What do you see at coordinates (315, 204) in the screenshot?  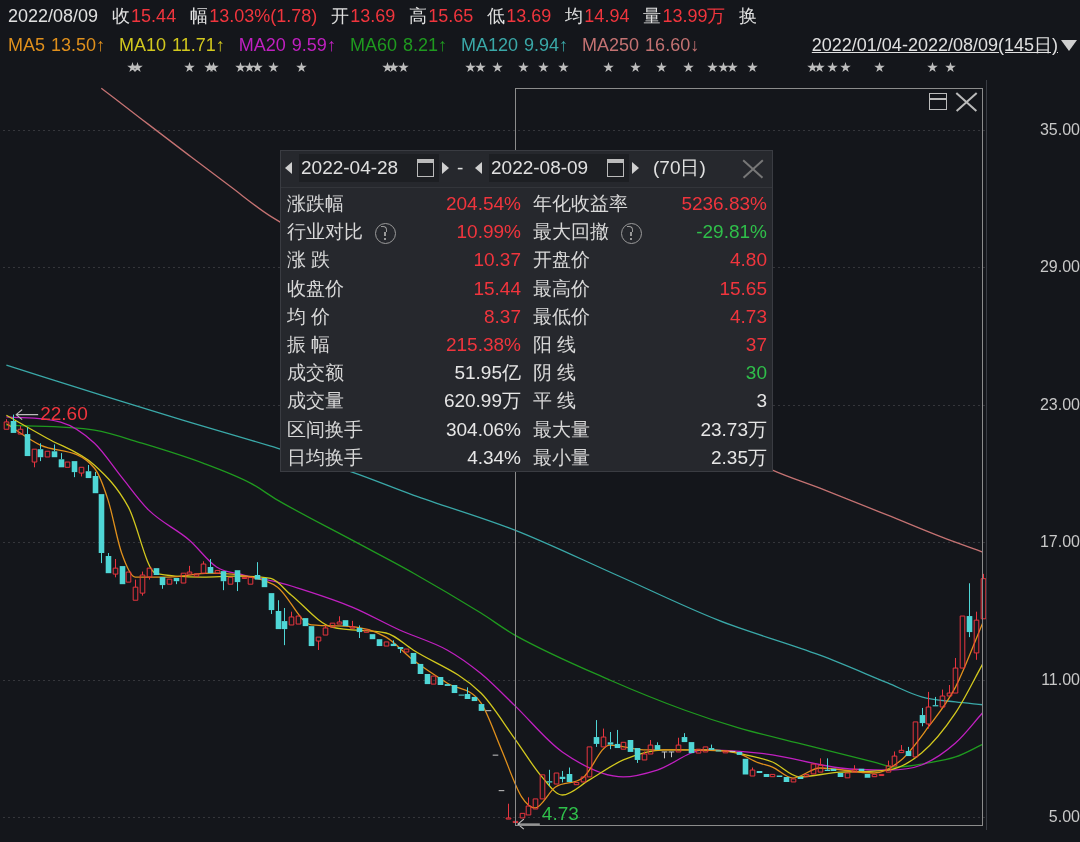 I see `annotation: 涨跌幅` at bounding box center [315, 204].